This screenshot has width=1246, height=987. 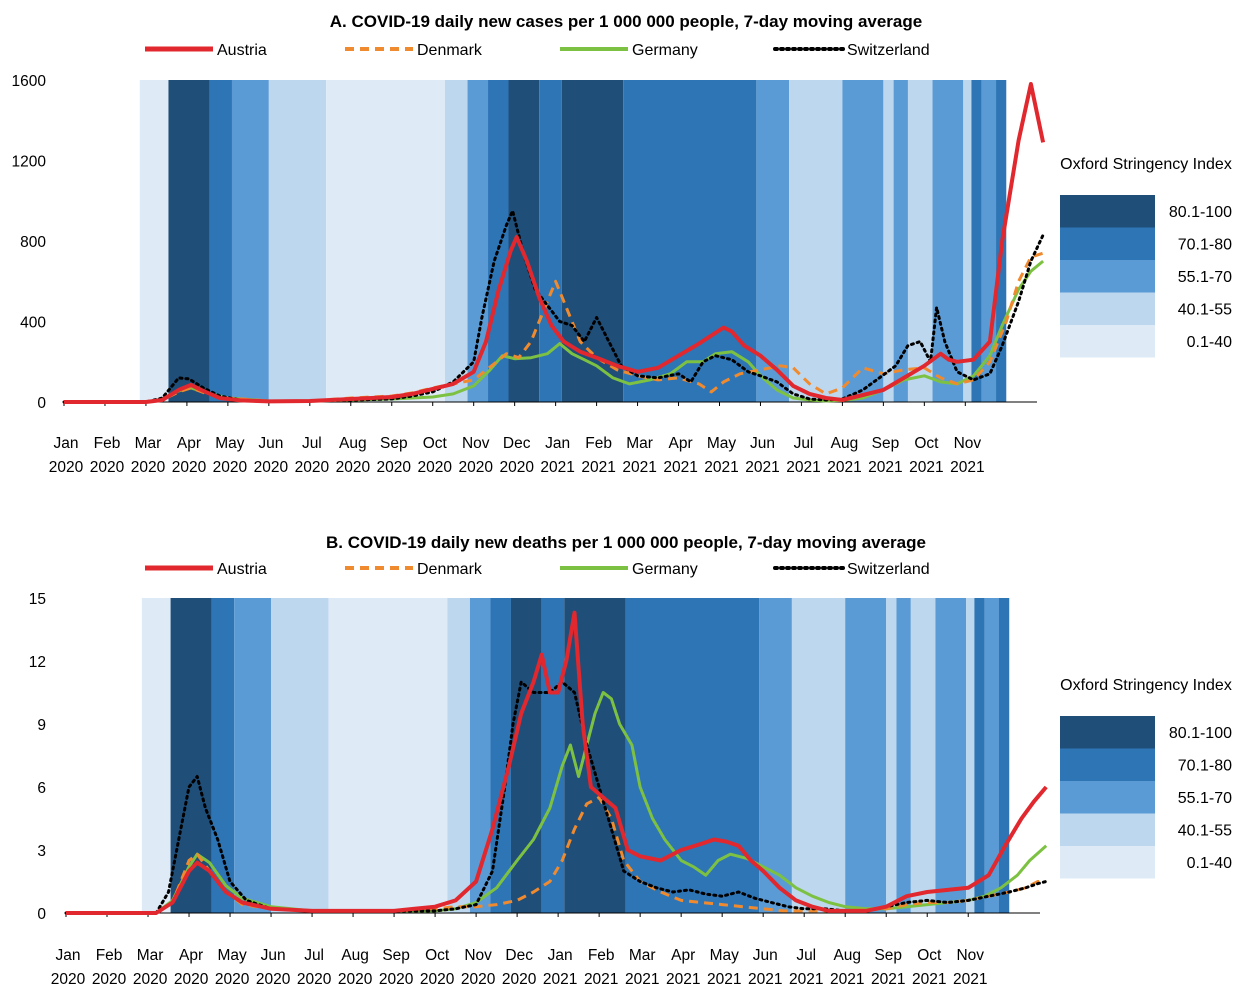 What do you see at coordinates (683, 955) in the screenshot?
I see `x-tick-month: Apr` at bounding box center [683, 955].